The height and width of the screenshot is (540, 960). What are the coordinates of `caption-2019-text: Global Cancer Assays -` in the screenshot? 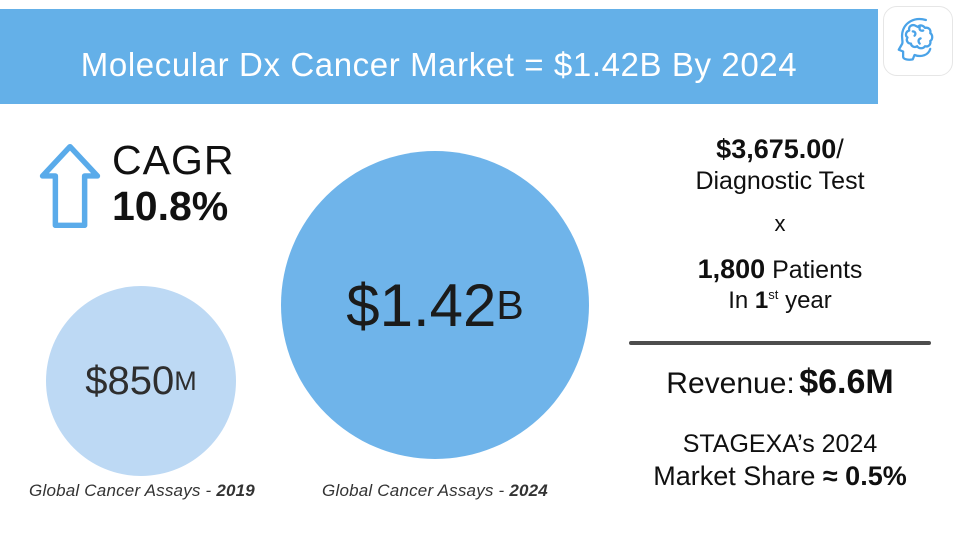 It's located at (120, 490).